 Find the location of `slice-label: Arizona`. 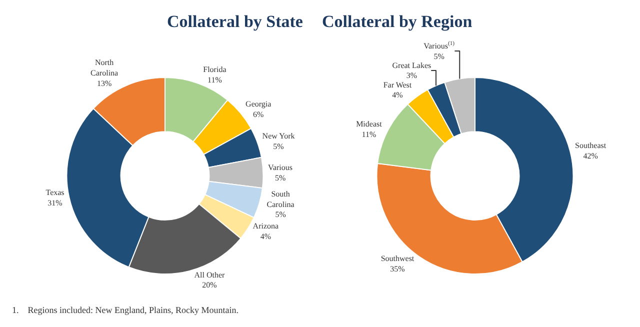

slice-label: Arizona is located at coordinates (266, 226).